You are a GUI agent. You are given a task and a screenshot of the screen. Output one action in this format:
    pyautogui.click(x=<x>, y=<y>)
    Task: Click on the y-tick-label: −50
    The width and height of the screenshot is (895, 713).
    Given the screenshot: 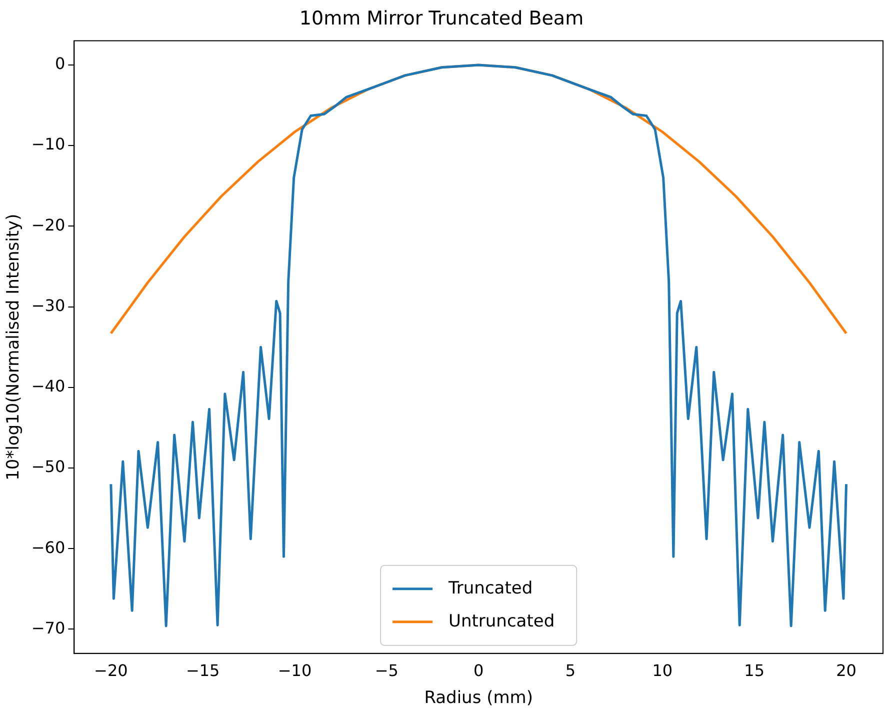 What is the action you would take?
    pyautogui.click(x=48, y=466)
    